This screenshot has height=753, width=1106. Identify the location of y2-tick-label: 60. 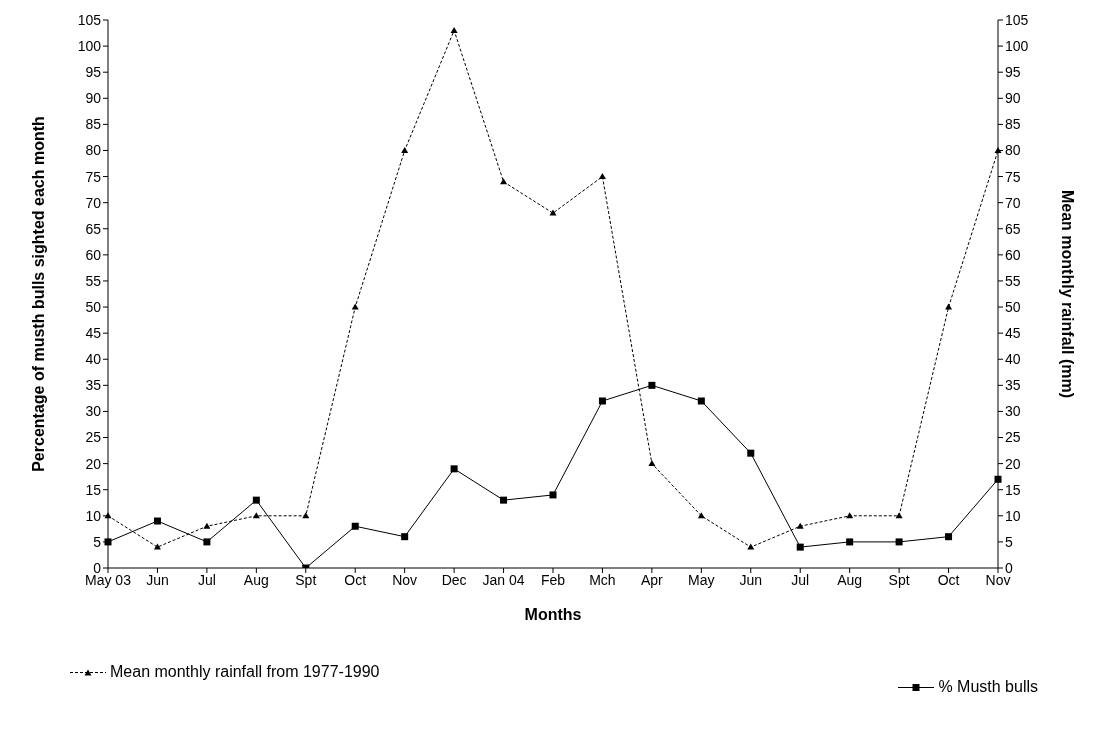
(1013, 254).